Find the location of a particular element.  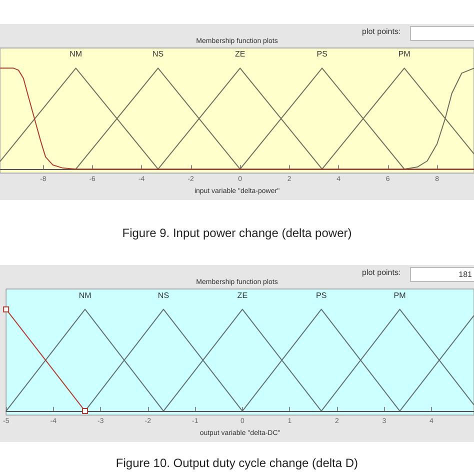

caption: Figure 10. Output duty cycle change (delta D) is located at coordinates (237, 463).